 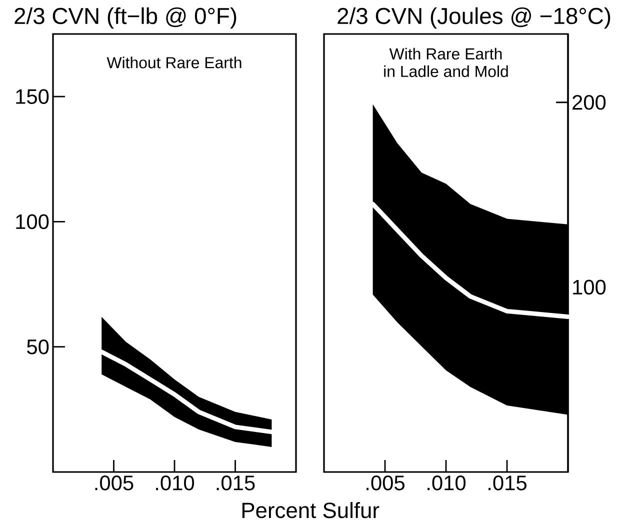 What do you see at coordinates (589, 287) in the screenshot?
I see `y2-tick-label: 100` at bounding box center [589, 287].